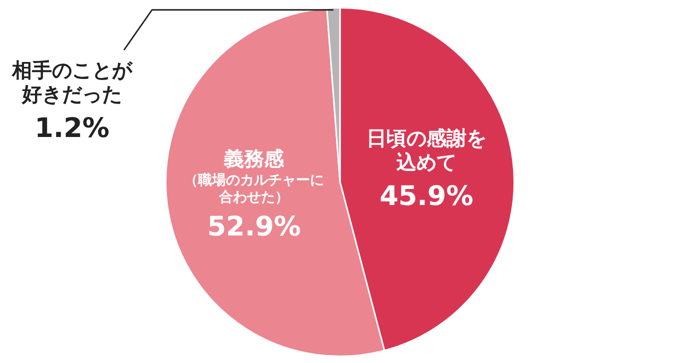 The image size is (680, 363). Describe the element at coordinates (72, 128) in the screenshot. I see `data-label: 1.2%` at that location.